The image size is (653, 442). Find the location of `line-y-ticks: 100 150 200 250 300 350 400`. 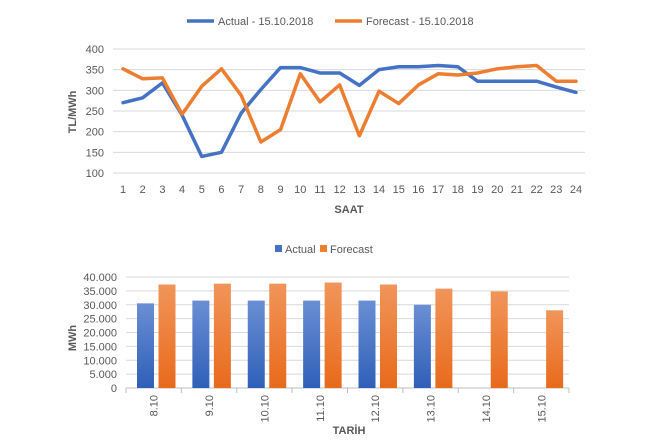

line-y-ticks: 100 150 200 250 300 350 400 is located at coordinates (95, 112).